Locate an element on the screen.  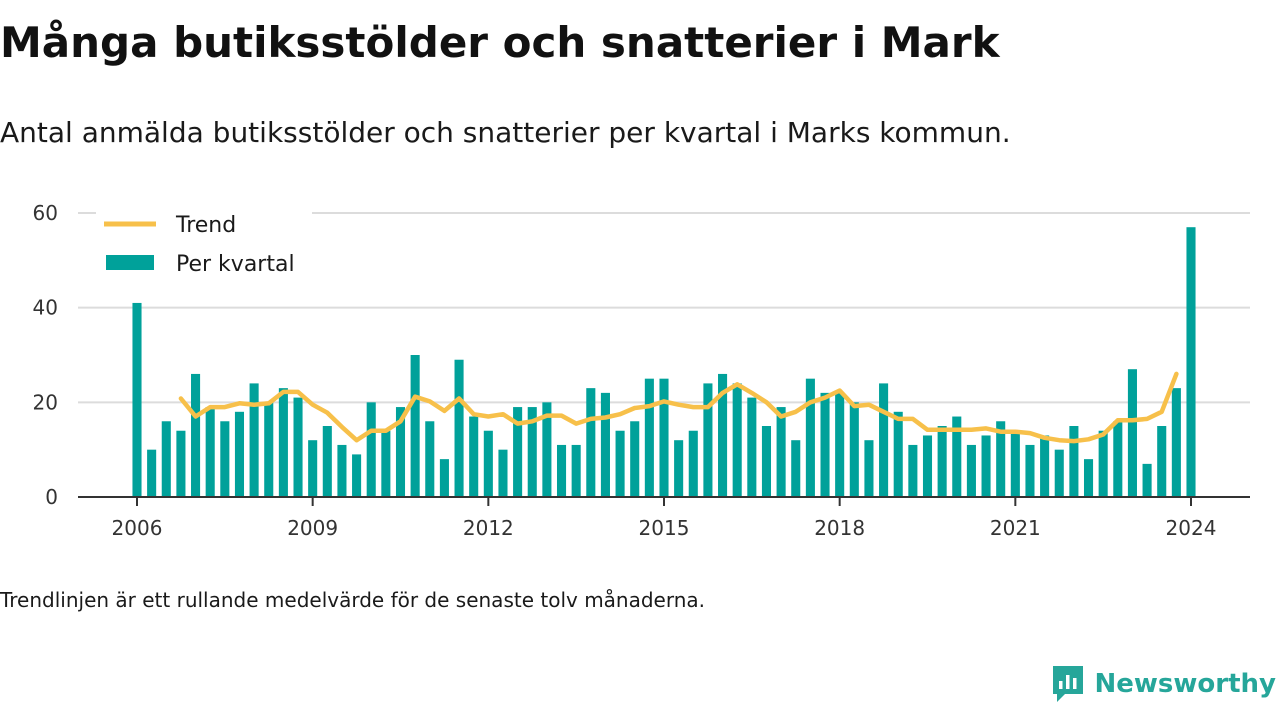
y-tick-label: 40 is located at coordinates (45, 308).